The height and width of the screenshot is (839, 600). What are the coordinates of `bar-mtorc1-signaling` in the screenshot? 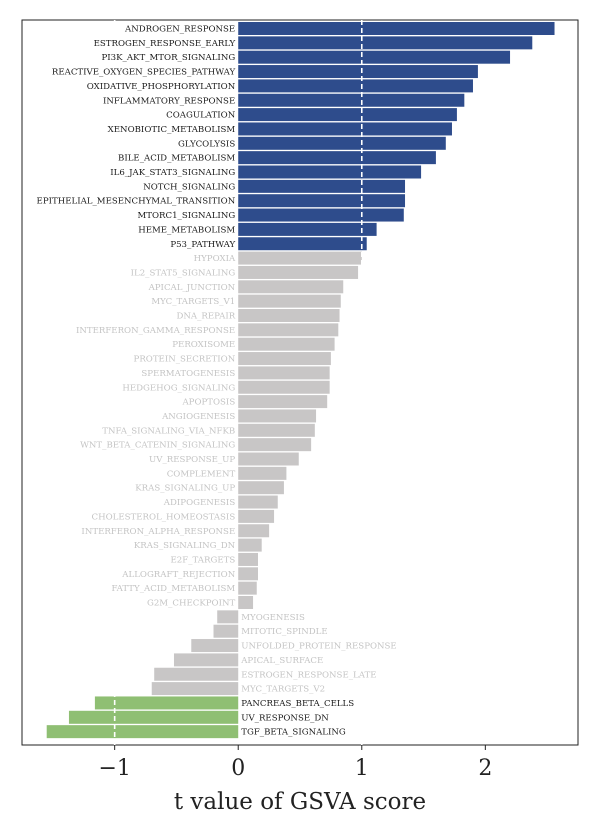 It's located at (321, 215).